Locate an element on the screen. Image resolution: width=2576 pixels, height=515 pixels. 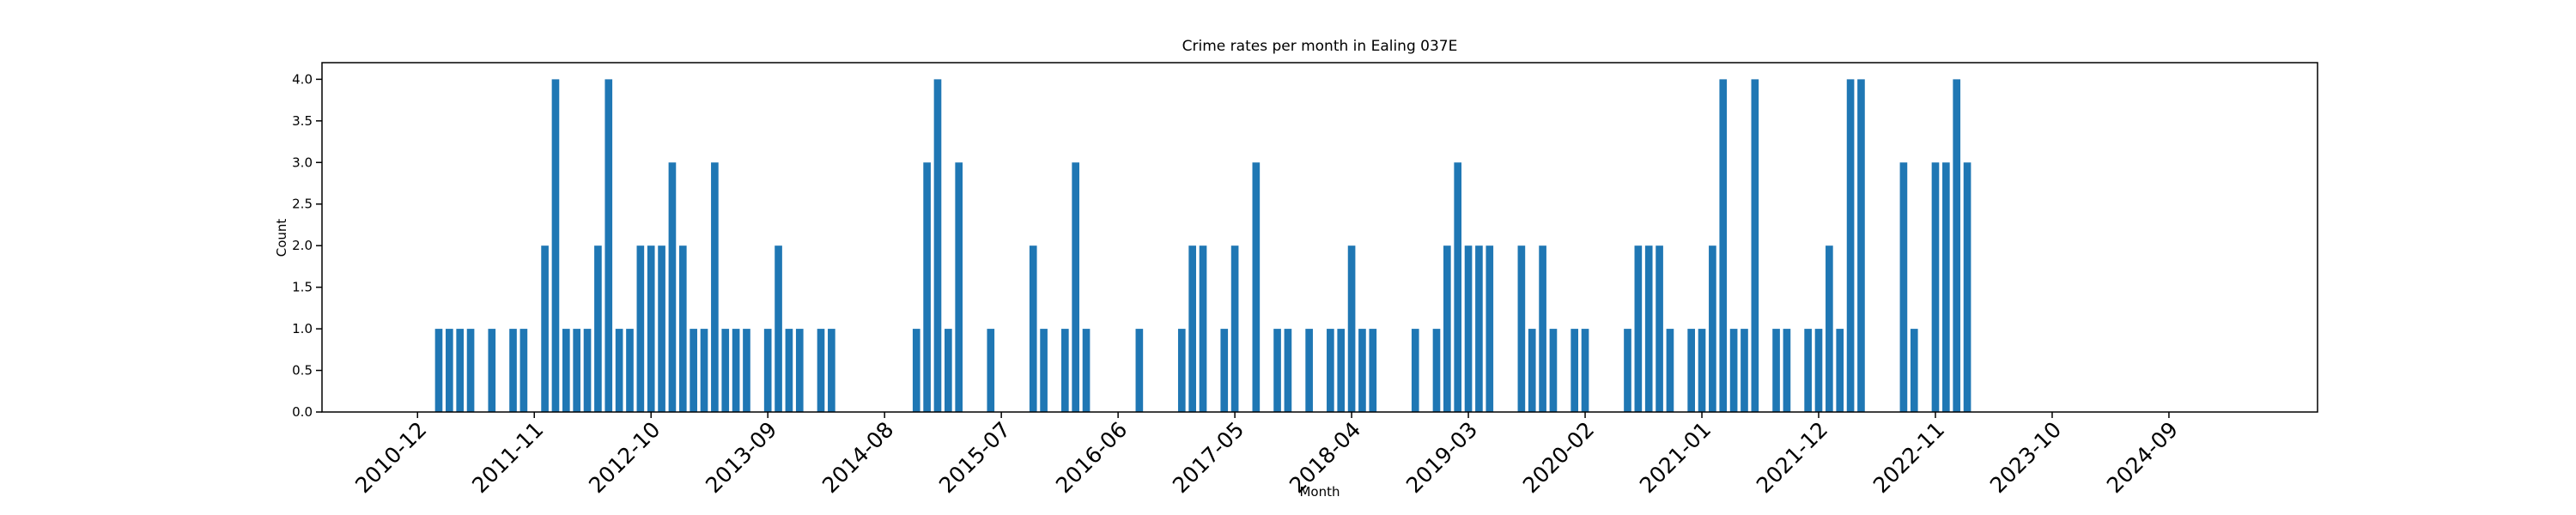
x-tick-label: 2017-05 is located at coordinates (1208, 457).